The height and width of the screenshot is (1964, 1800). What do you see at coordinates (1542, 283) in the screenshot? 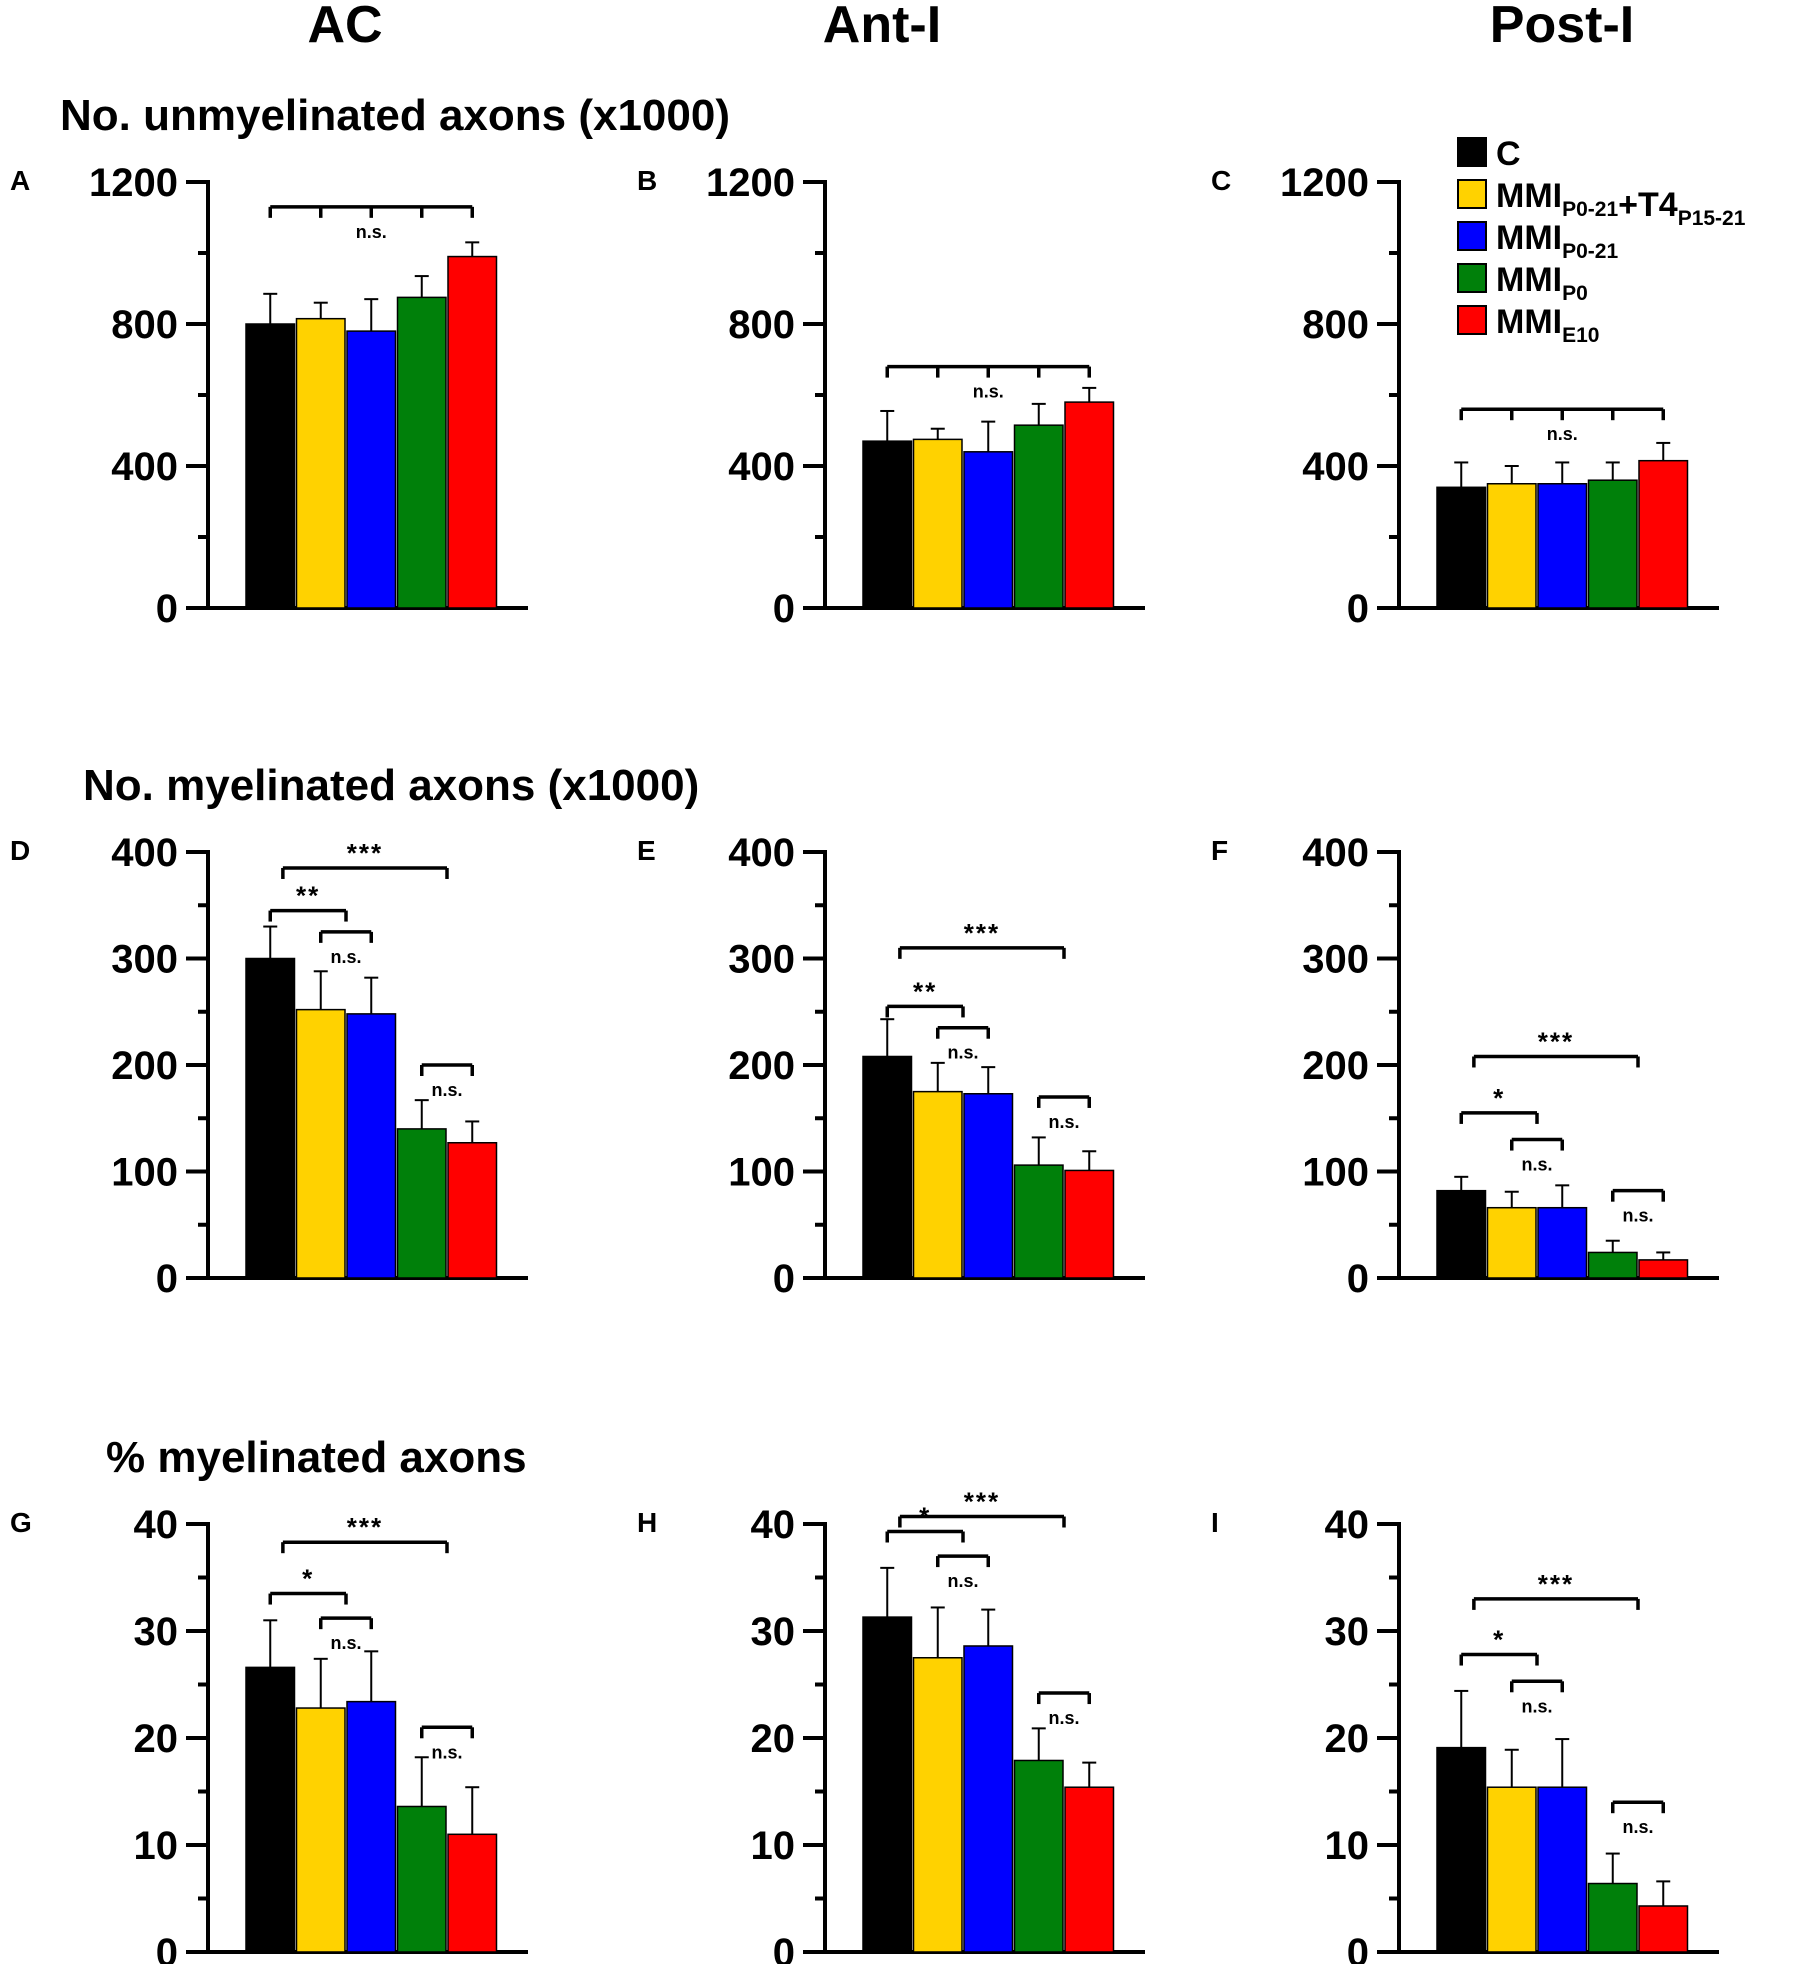
I see `legend-label: MMIP0` at bounding box center [1542, 283].